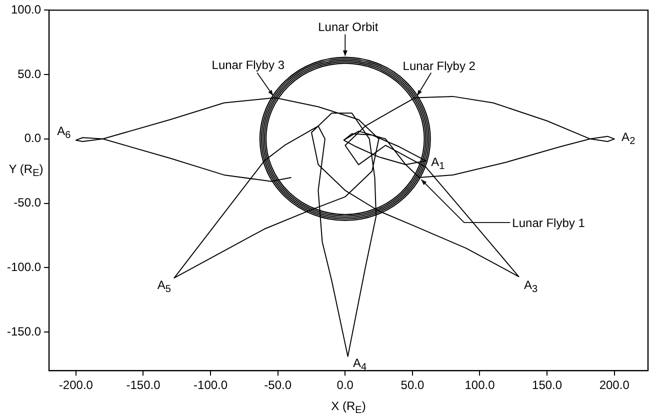 The height and width of the screenshot is (420, 654). I want to click on annotation: A$_{4}$, so click(360, 365).